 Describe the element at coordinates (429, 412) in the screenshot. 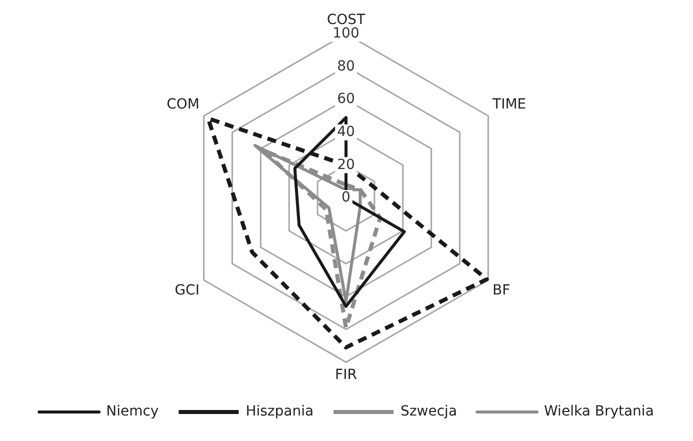

I see `legend-label: Szwecja` at that location.